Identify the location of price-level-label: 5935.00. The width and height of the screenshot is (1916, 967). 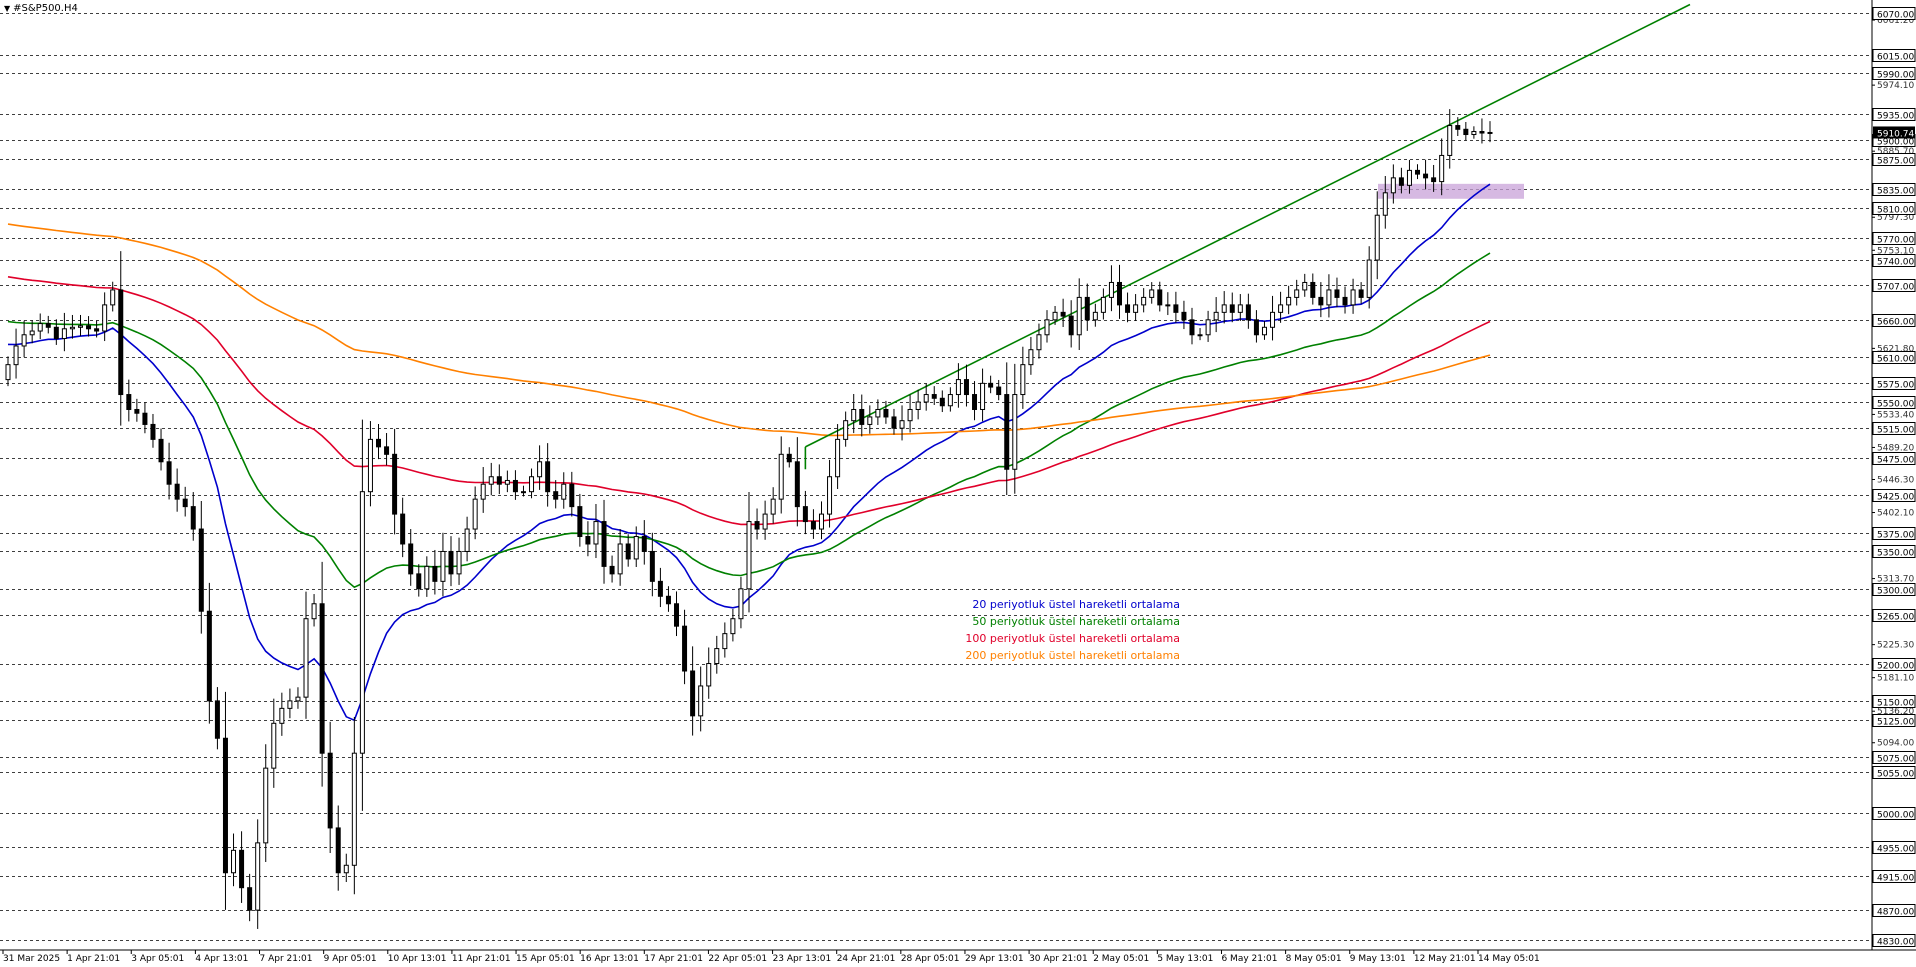
(1895, 117).